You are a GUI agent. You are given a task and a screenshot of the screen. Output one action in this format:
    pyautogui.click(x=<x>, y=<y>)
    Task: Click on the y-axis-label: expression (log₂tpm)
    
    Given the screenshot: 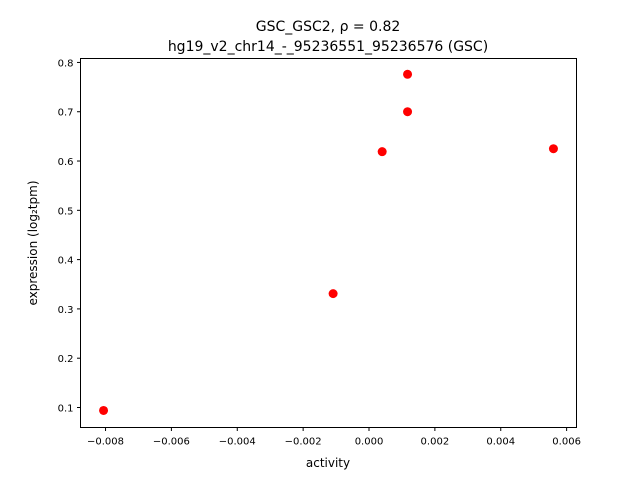 What is the action you would take?
    pyautogui.click(x=33, y=242)
    